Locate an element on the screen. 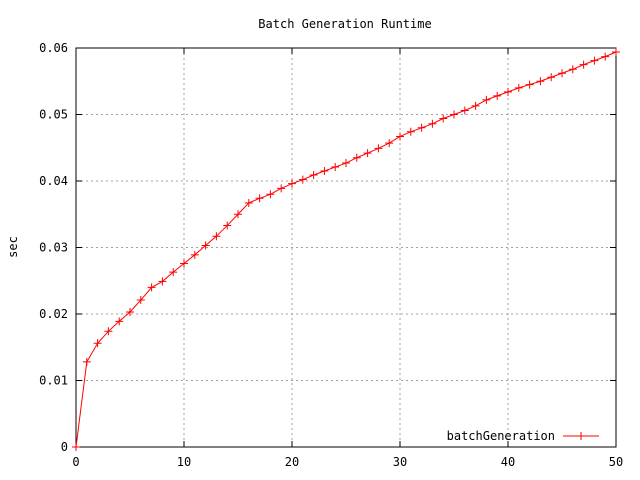 This screenshot has height=480, width=640. x-tick-label: 50 is located at coordinates (616, 462).